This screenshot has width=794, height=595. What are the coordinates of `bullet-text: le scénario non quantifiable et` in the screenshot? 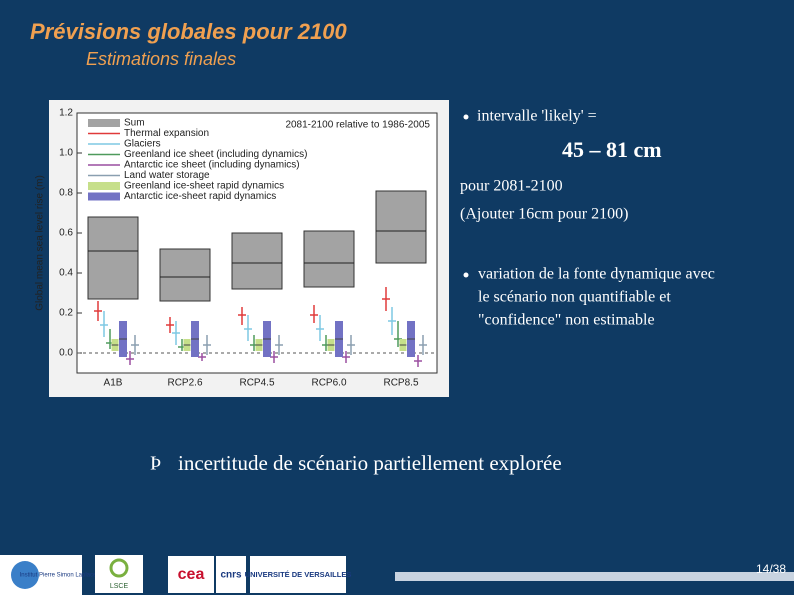 It's located at (574, 297).